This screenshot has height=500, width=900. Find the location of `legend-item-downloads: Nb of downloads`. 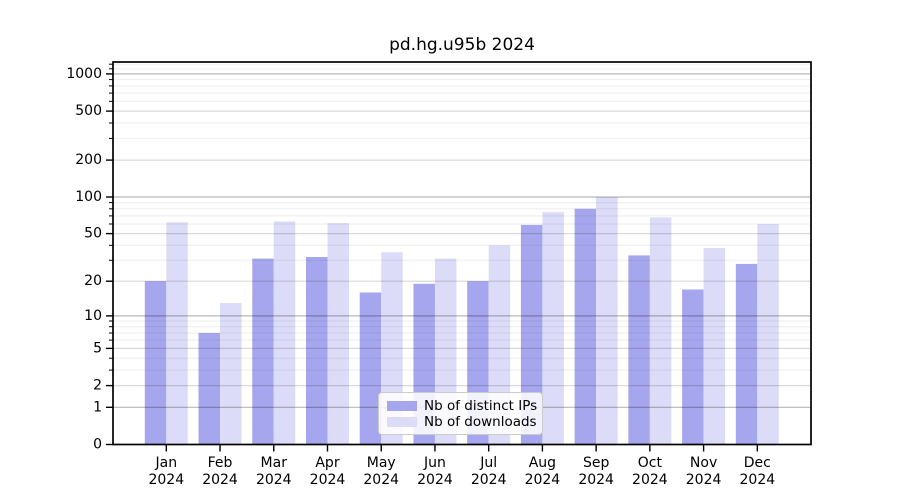

legend-item-downloads: Nb of downloads is located at coordinates (462, 422).